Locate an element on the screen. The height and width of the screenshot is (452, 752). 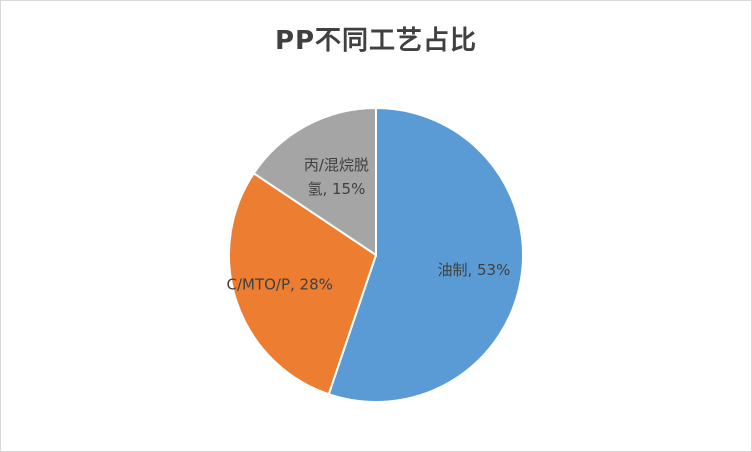
pie-slice-label-2: C/MTO/P, 28% is located at coordinates (279, 284).